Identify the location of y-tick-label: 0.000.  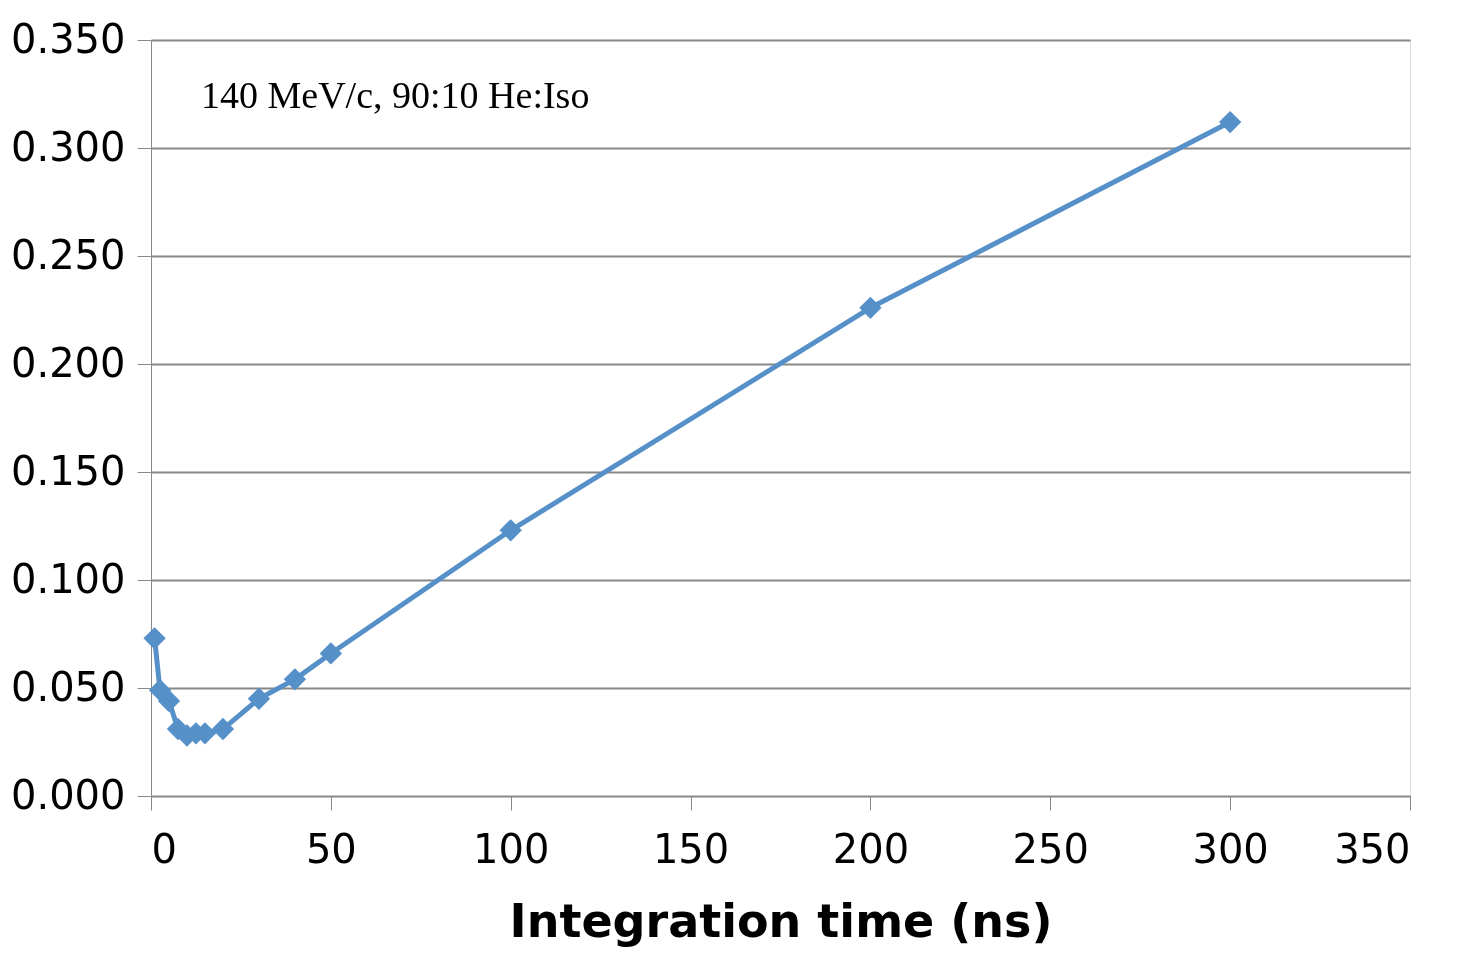
(68, 794).